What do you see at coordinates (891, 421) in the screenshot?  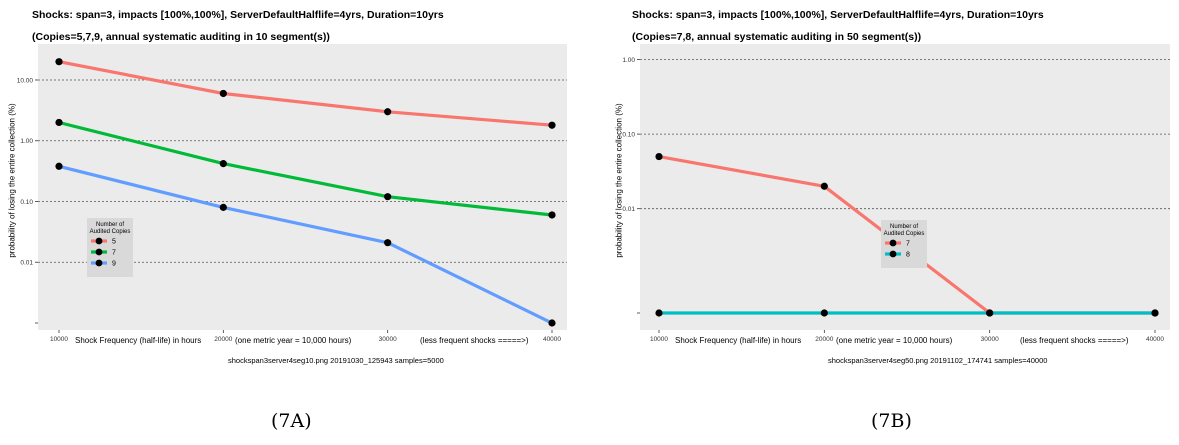 I see `figure-subcaption: (7B)` at bounding box center [891, 421].